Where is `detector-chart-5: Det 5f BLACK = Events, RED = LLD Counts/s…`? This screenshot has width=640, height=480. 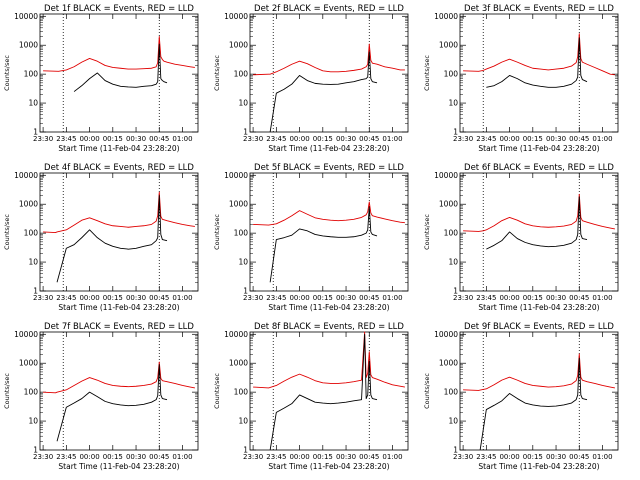 detector-chart-5: Det 5f BLACK = Events, RED = LLD Counts/s… is located at coordinates (311, 237).